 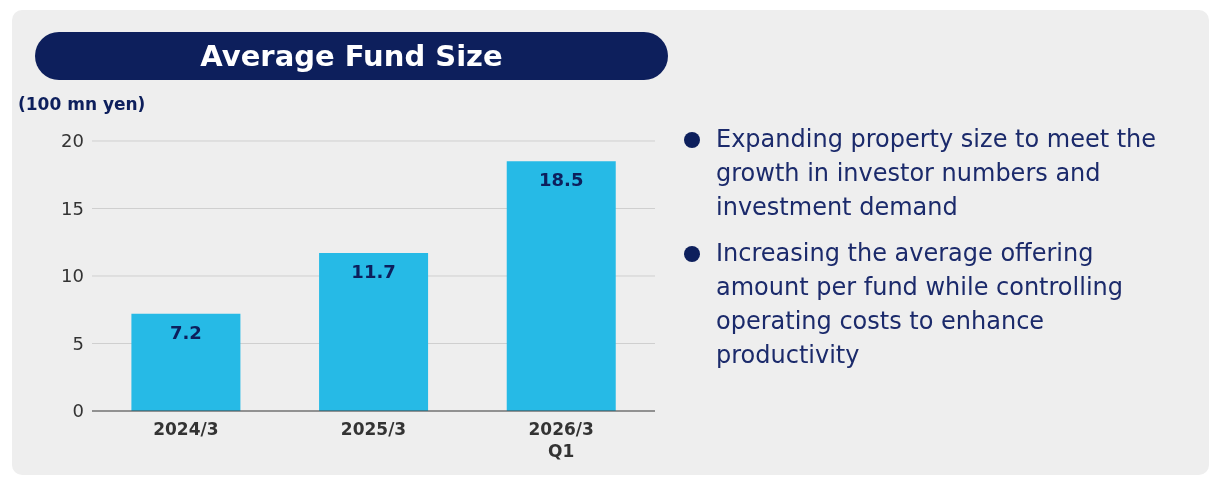 What do you see at coordinates (72, 141) in the screenshot?
I see `y-tick-label: 20` at bounding box center [72, 141].